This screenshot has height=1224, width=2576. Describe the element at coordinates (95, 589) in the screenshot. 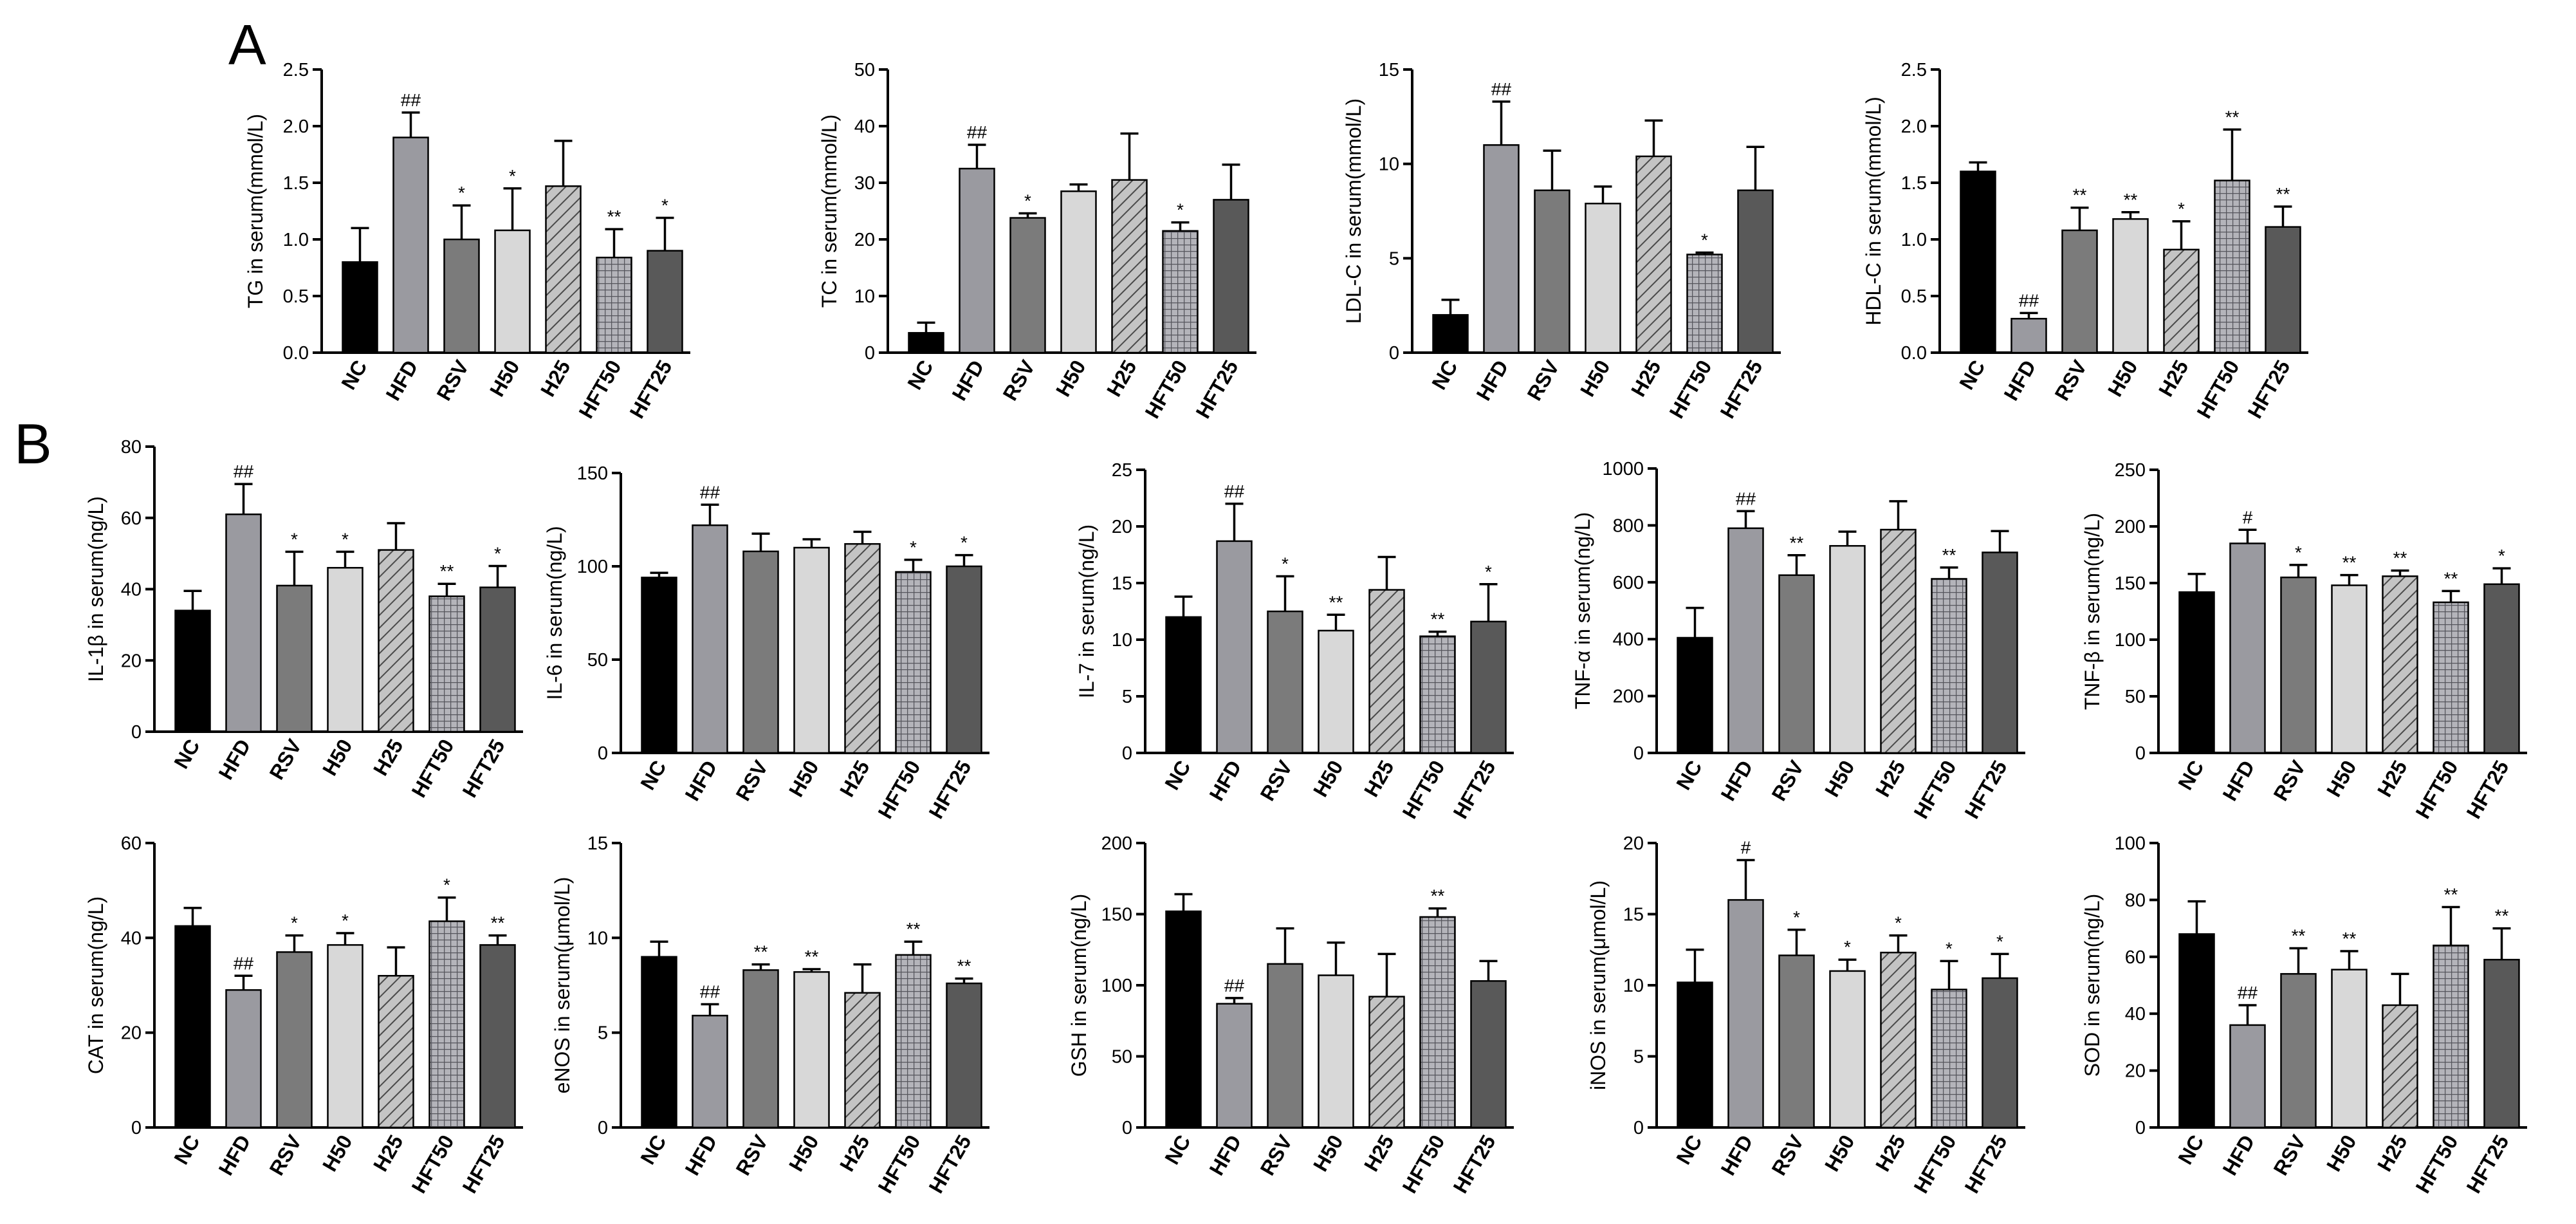

I see `y-axis-title: IL-1β in serum(ng/L)` at that location.